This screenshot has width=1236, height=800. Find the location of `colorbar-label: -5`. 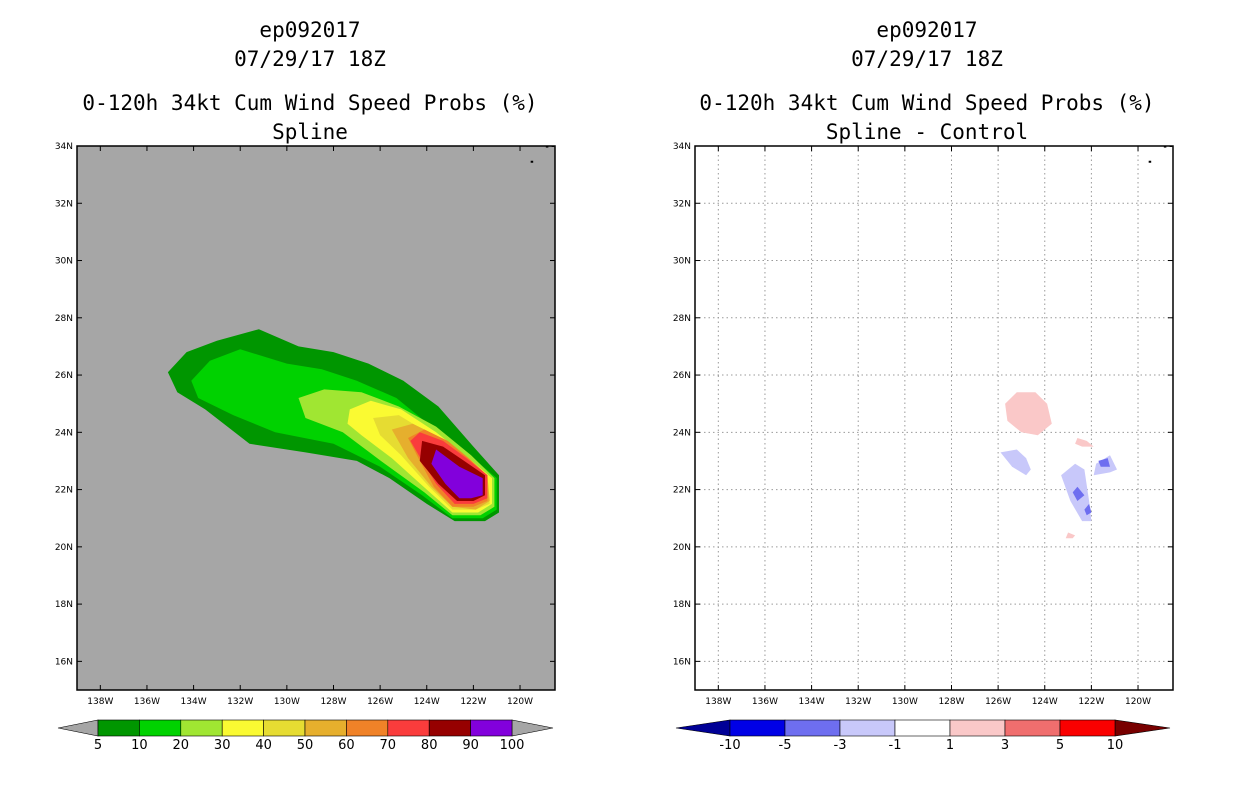

colorbar-label: -5 is located at coordinates (785, 745).